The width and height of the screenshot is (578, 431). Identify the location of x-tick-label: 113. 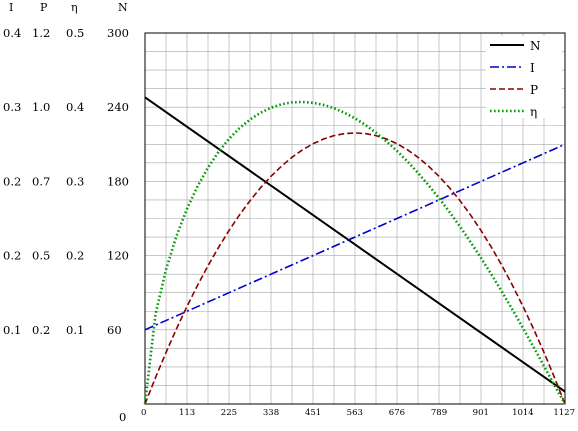
(187, 413).